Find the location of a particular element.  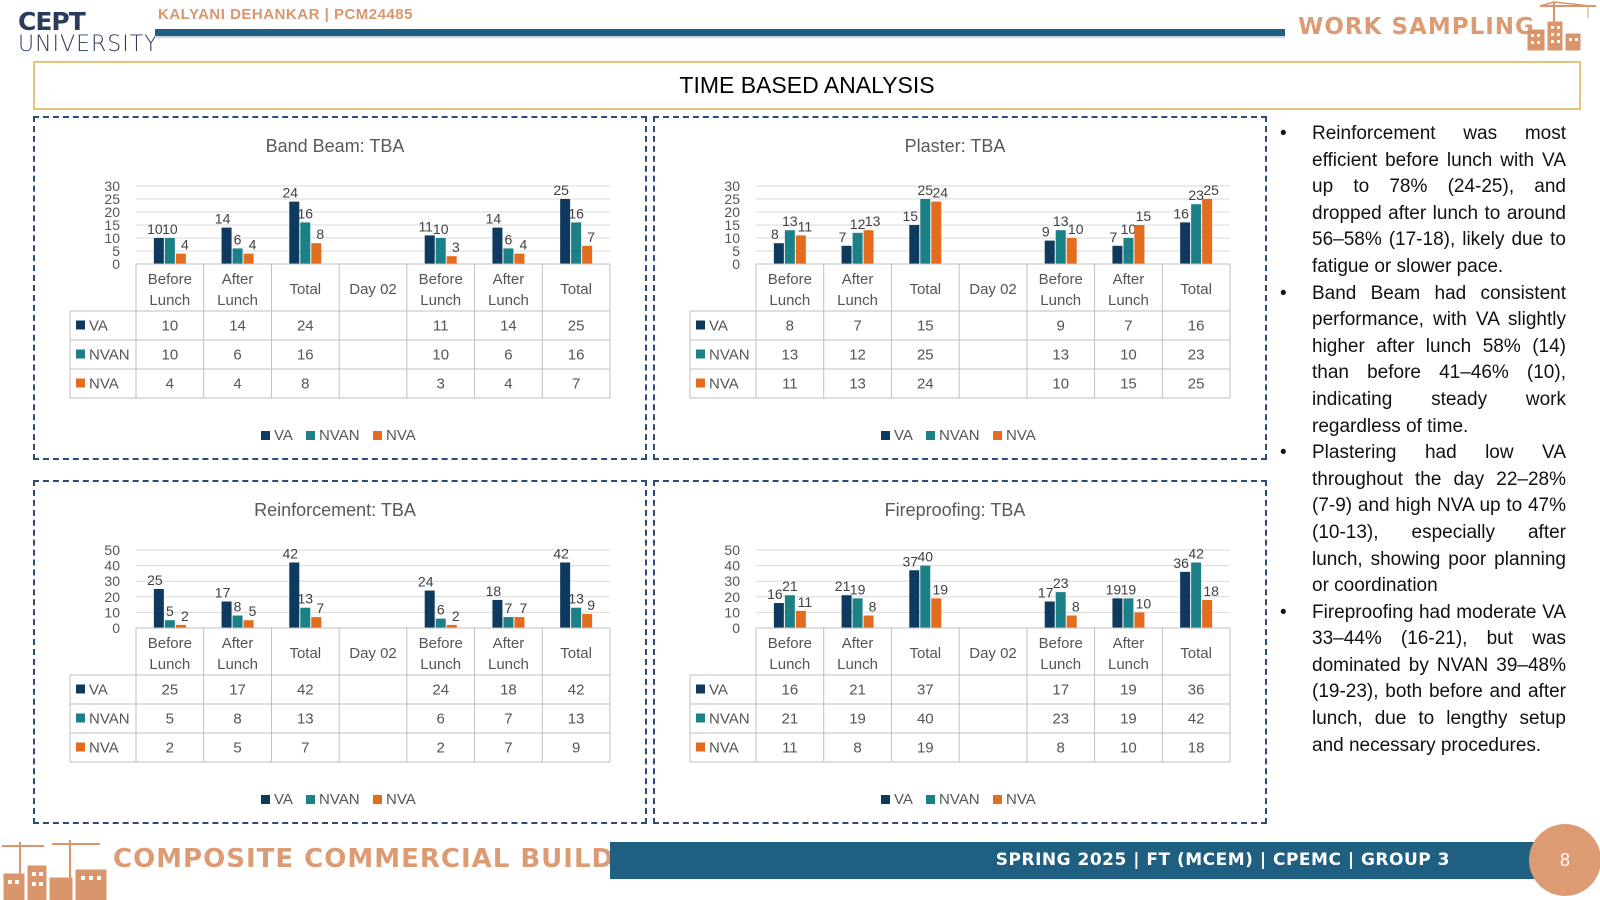

category-label: Total is located at coordinates (305, 289).